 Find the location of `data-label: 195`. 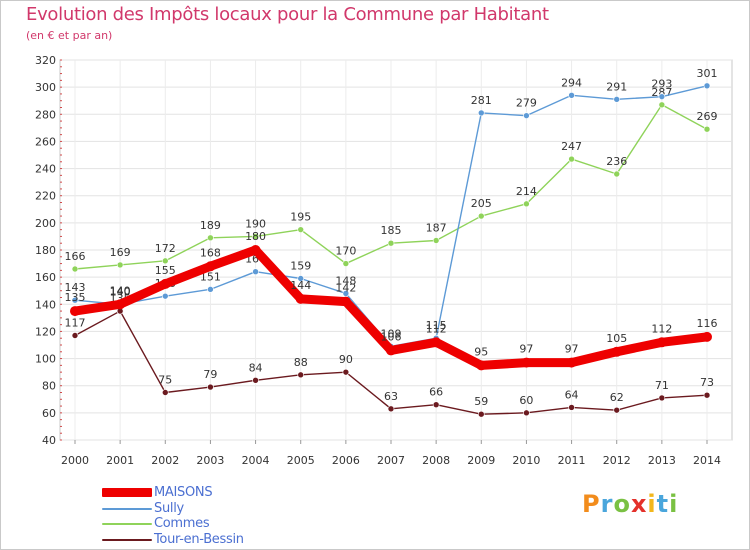

data-label: 195 is located at coordinates (300, 217).